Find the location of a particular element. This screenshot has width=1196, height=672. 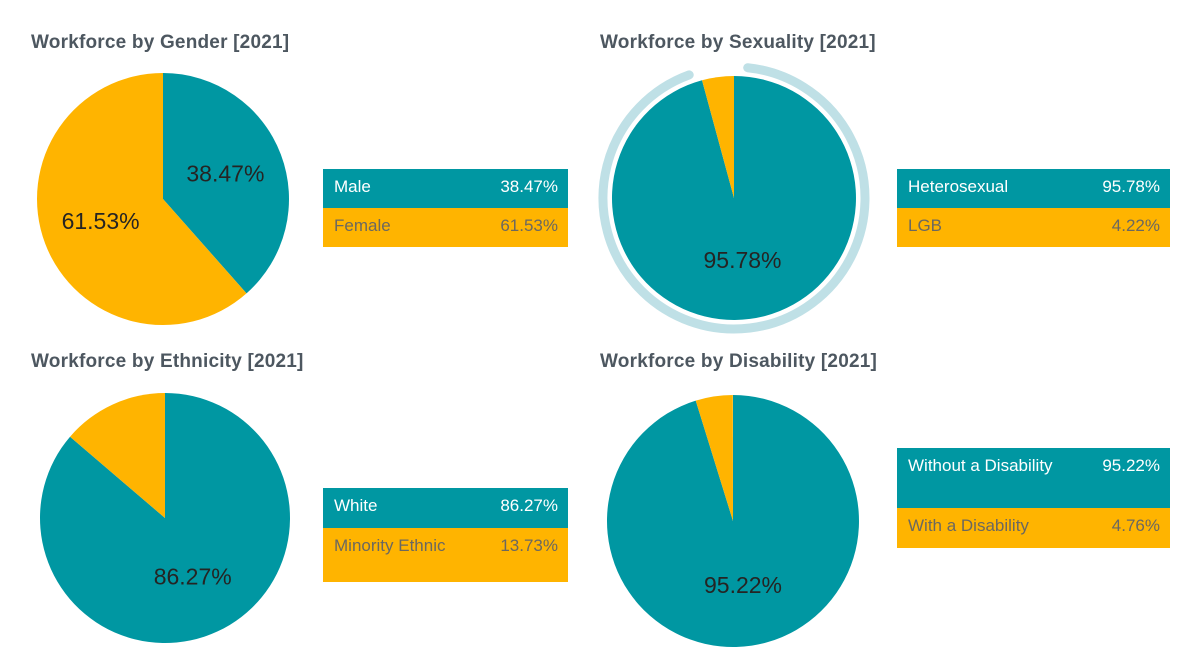

legend-row-male: Male 38.47% is located at coordinates (445, 188).